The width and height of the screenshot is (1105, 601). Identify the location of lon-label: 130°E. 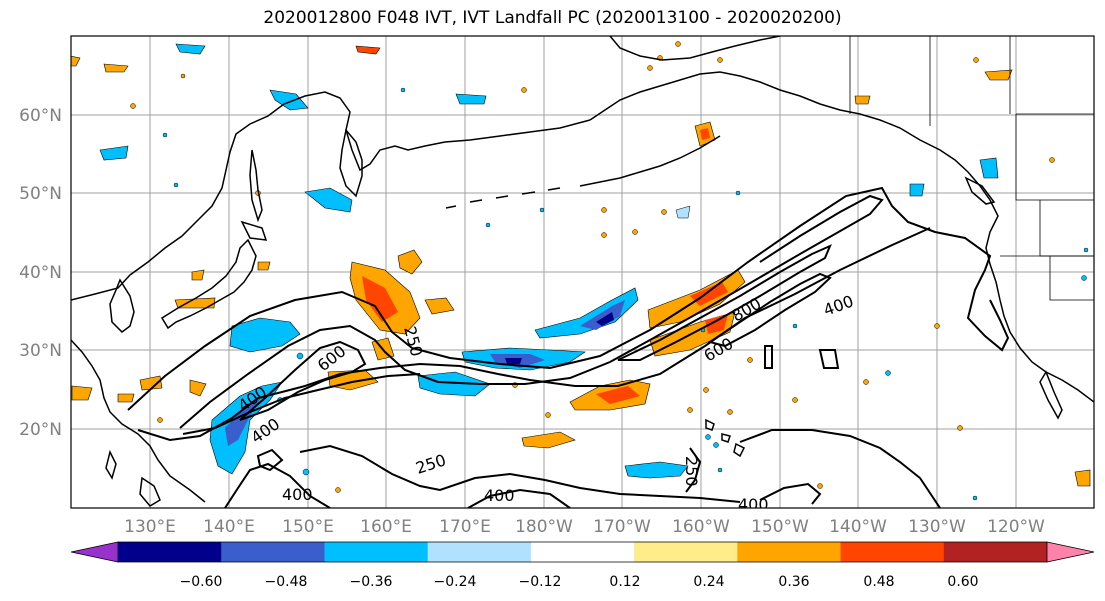
(150, 527).